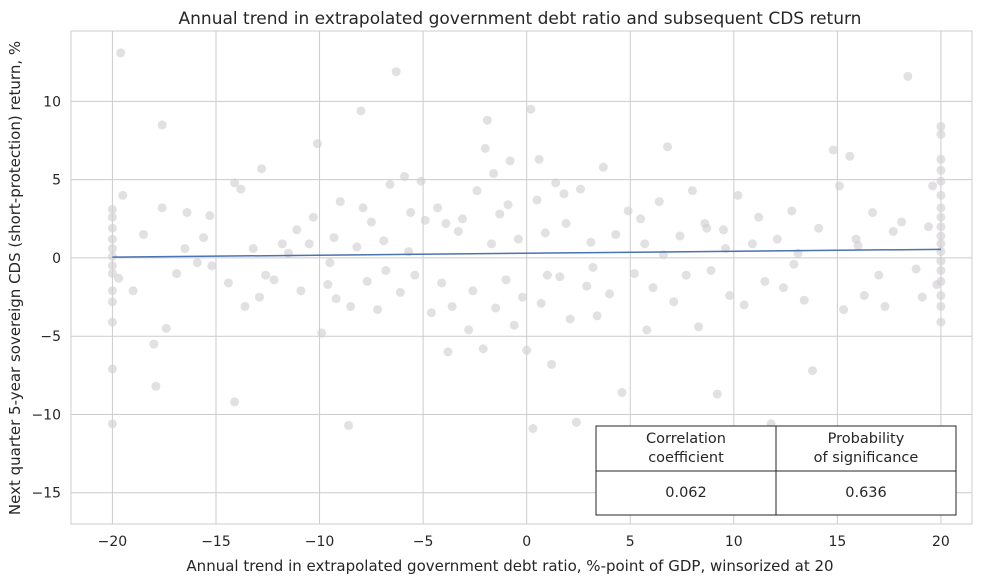 The height and width of the screenshot is (584, 984). Describe the element at coordinates (686, 458) in the screenshot. I see `stats-header-correlation-line2: coefficient` at that location.